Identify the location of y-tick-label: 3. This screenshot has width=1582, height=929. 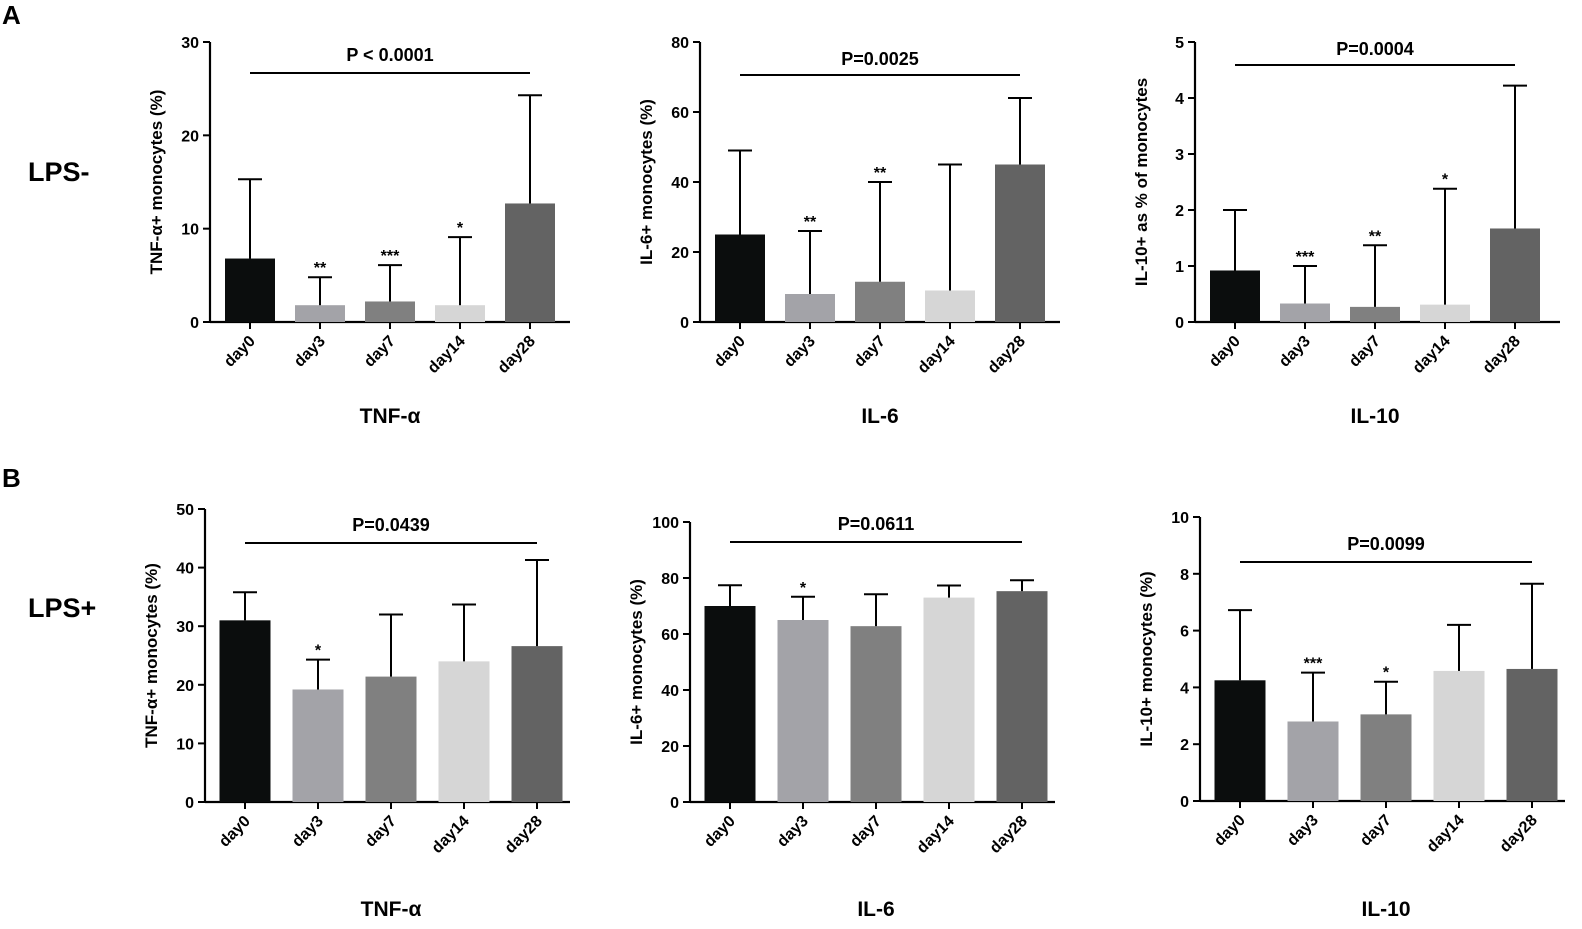
(1179, 155).